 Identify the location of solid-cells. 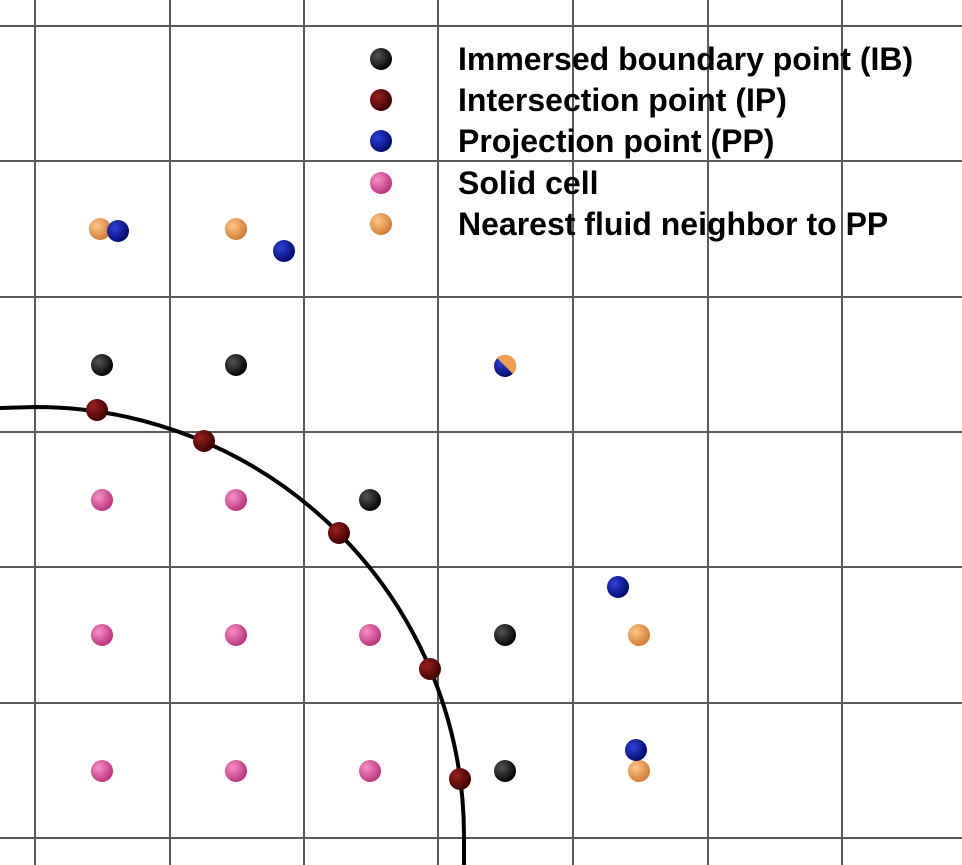
(236, 635).